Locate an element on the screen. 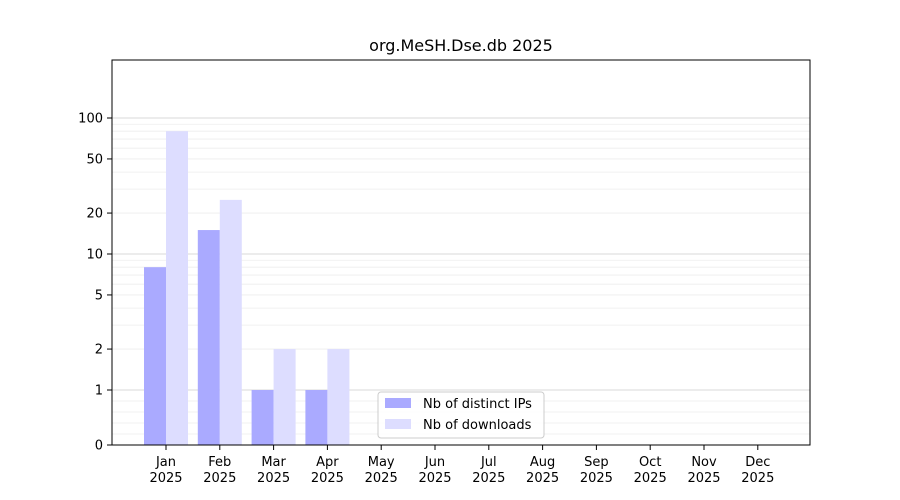 This screenshot has height=500, width=900. x-tick-label-month: Oct is located at coordinates (650, 462).